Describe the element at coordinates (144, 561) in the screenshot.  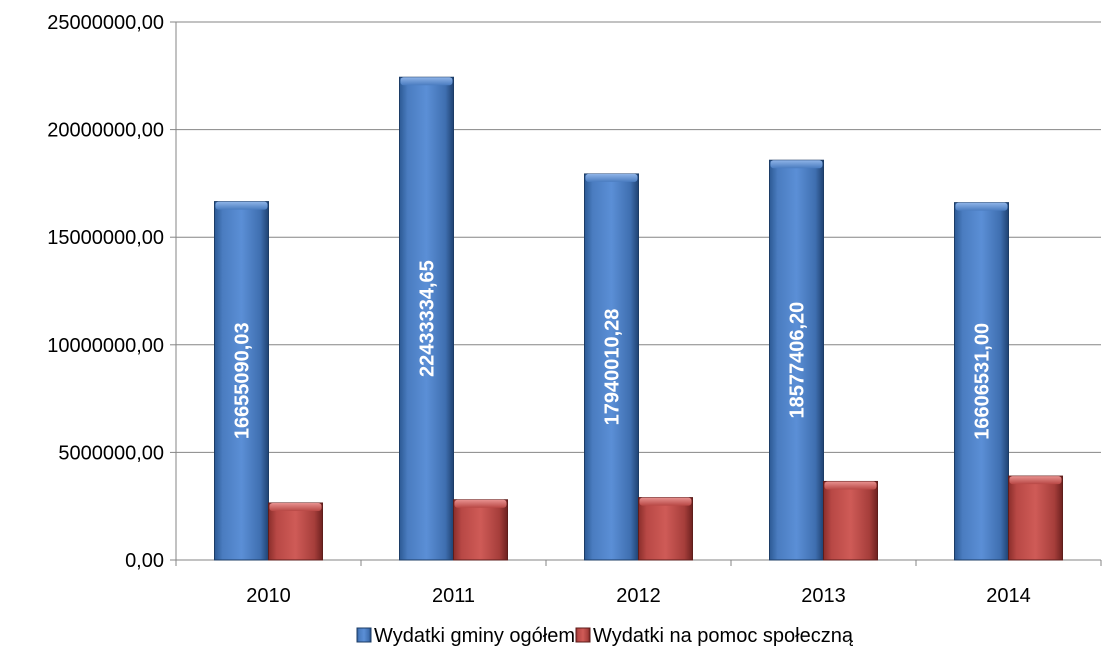
I see `y-tick-label: 0,00` at that location.